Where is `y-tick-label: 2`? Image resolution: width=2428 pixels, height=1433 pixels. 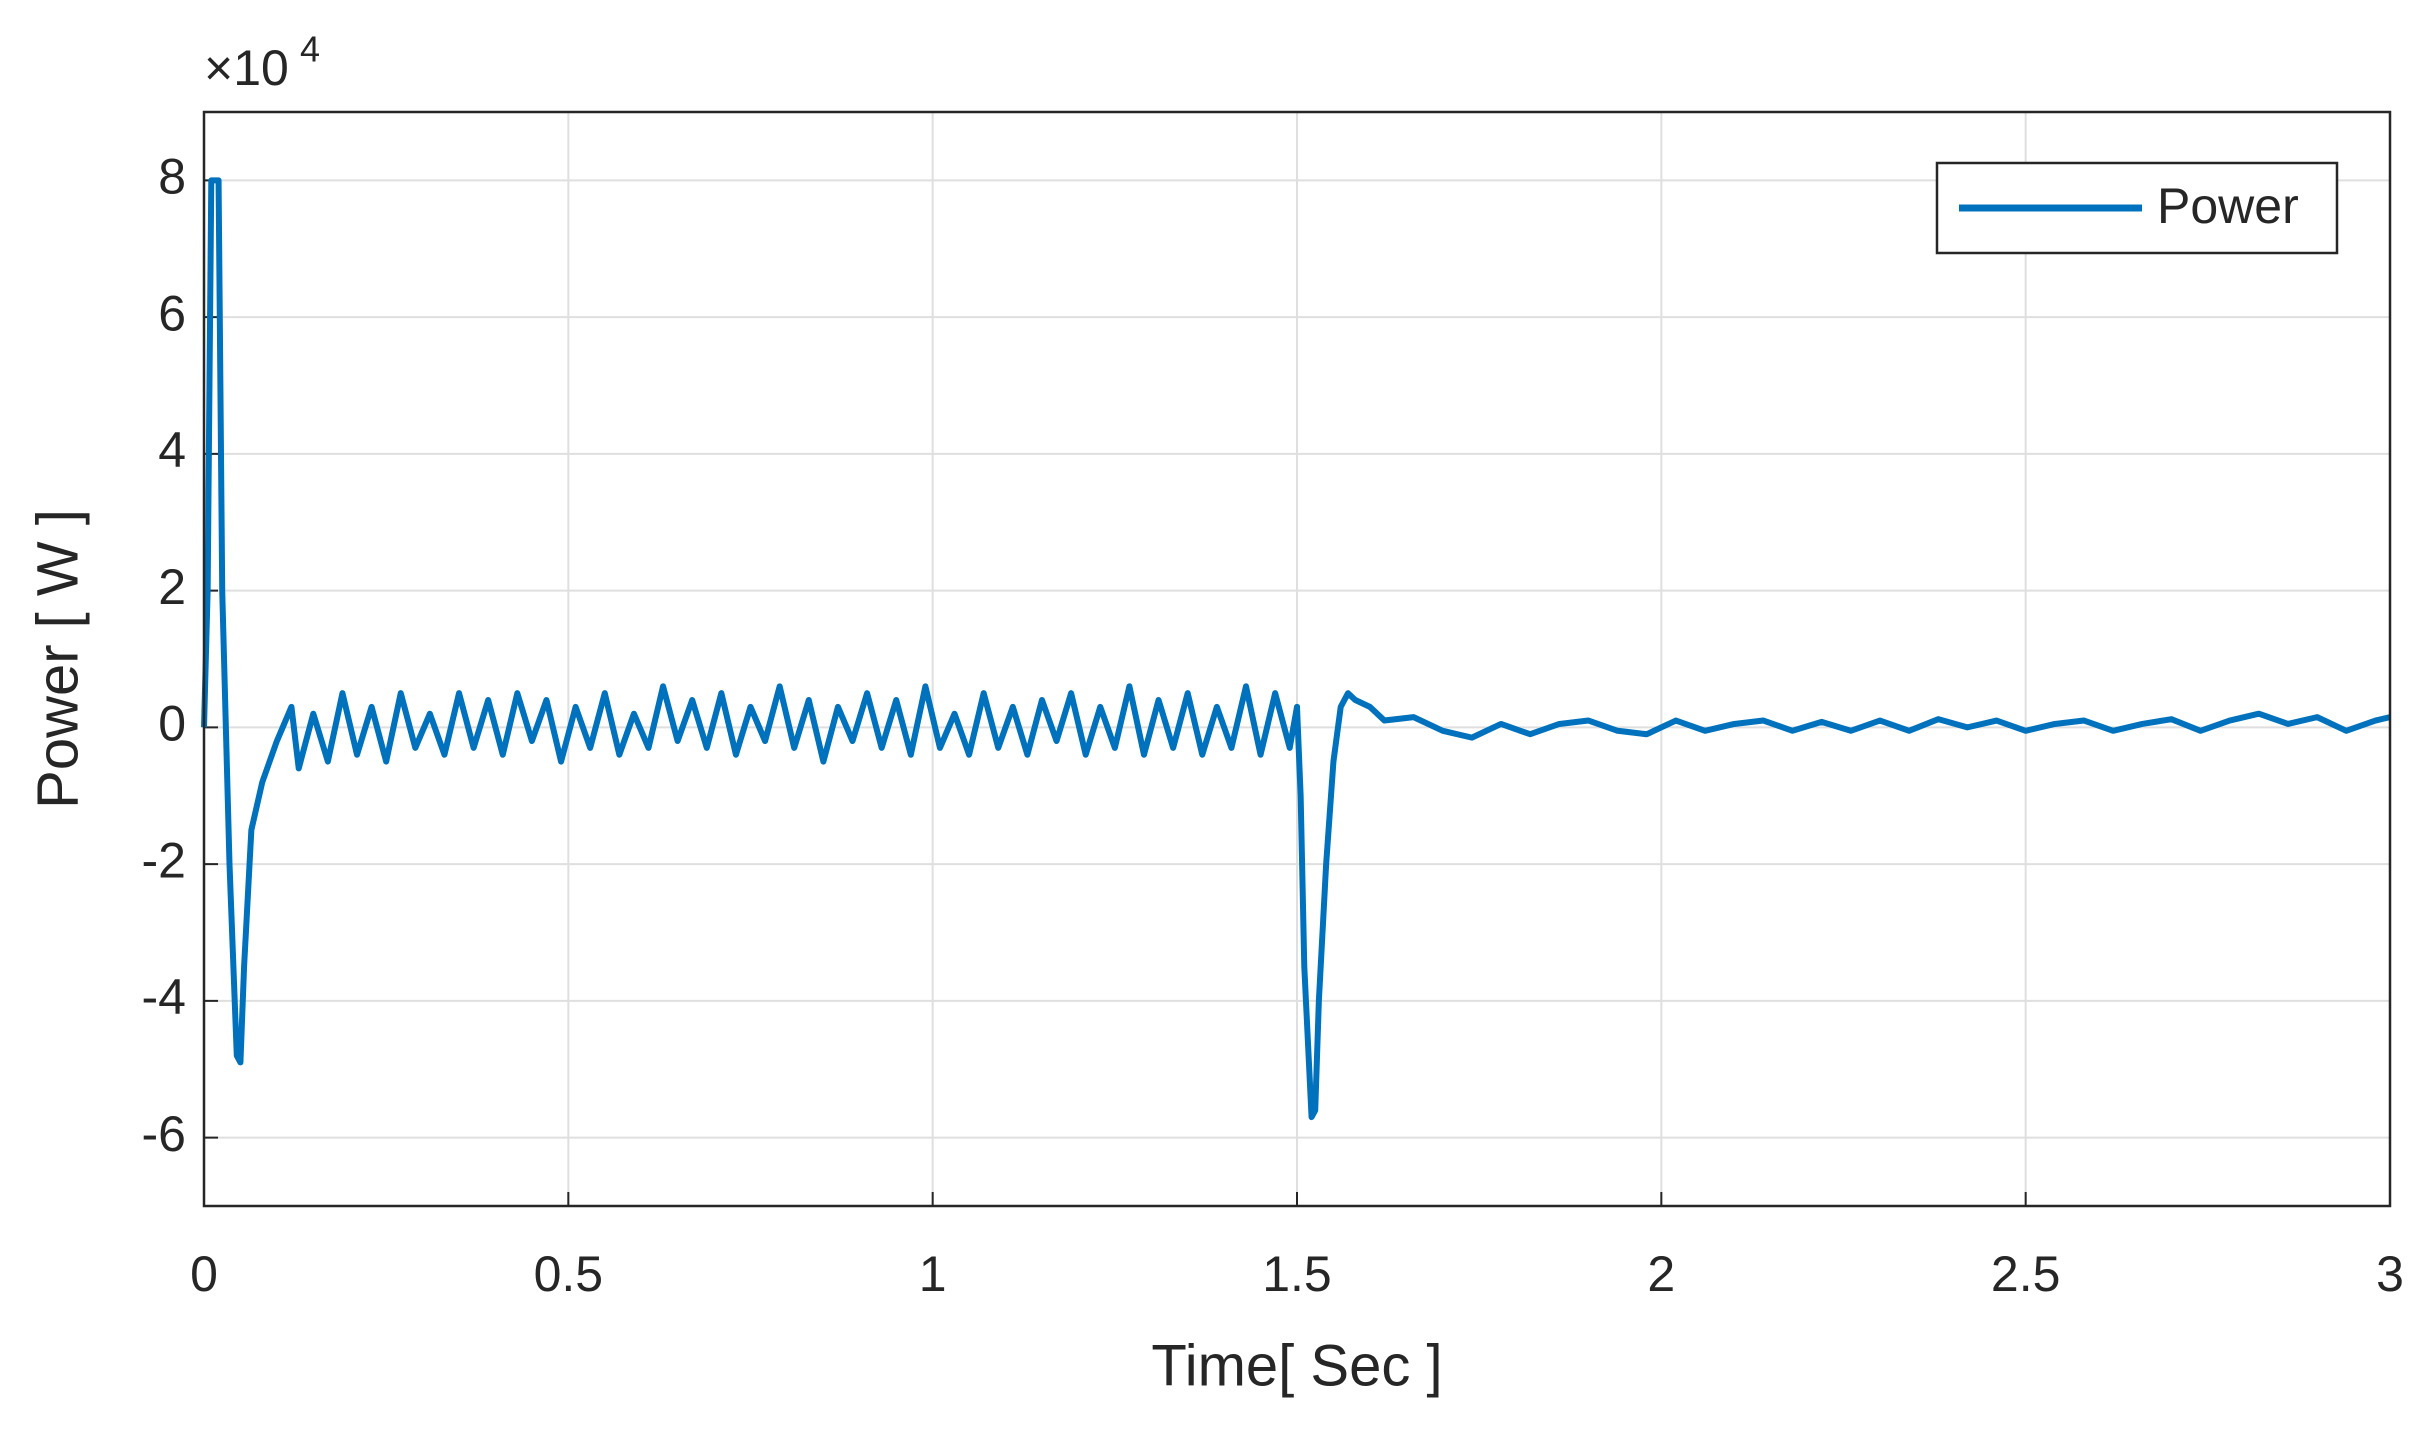 y-tick-label: 2 is located at coordinates (172, 587).